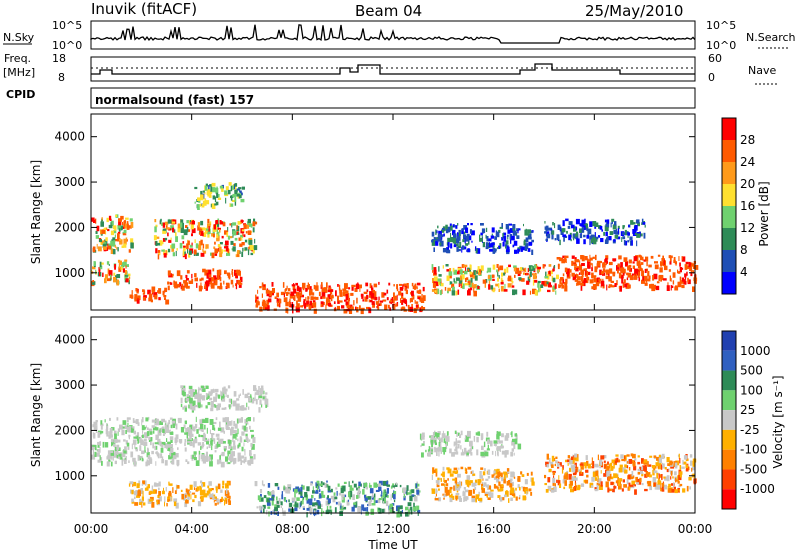 Image resolution: width=800 pixels, height=554 pixels. I want to click on y-tick-label: 3000, so click(69, 385).